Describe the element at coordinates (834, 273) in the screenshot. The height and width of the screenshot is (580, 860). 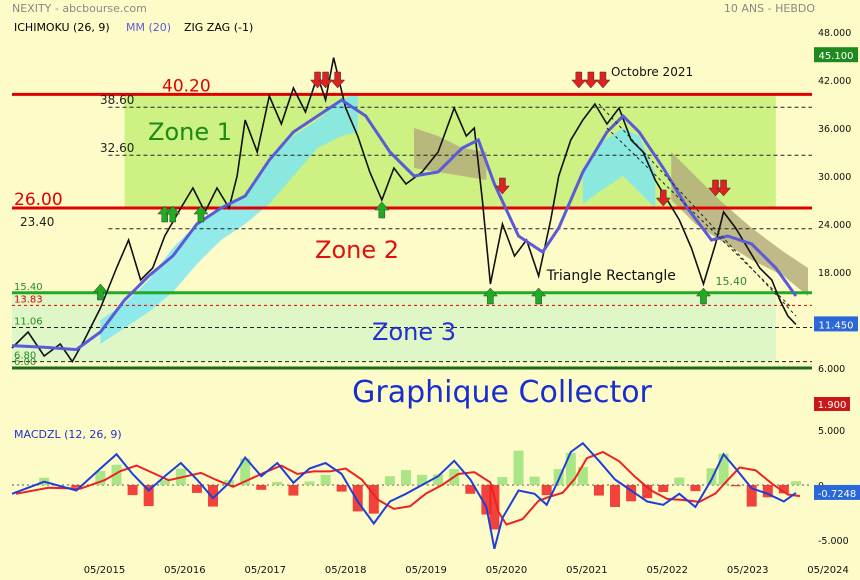
I see `price-tick-5: 18.000` at that location.